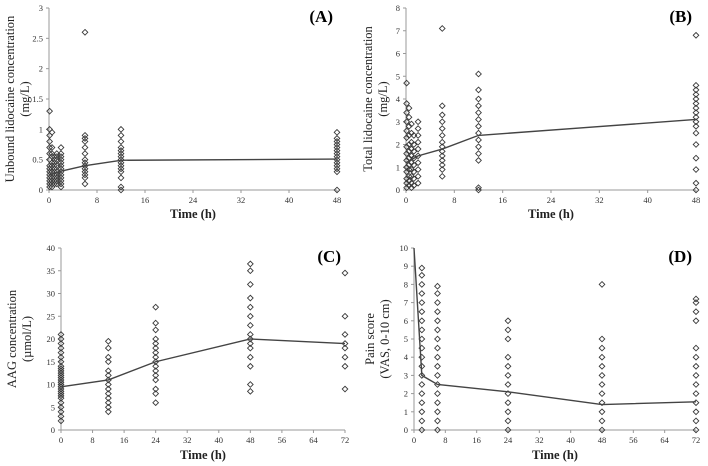 The image size is (708, 466). What do you see at coordinates (454, 200) in the screenshot?
I see `x-tick-label: 8` at bounding box center [454, 200].